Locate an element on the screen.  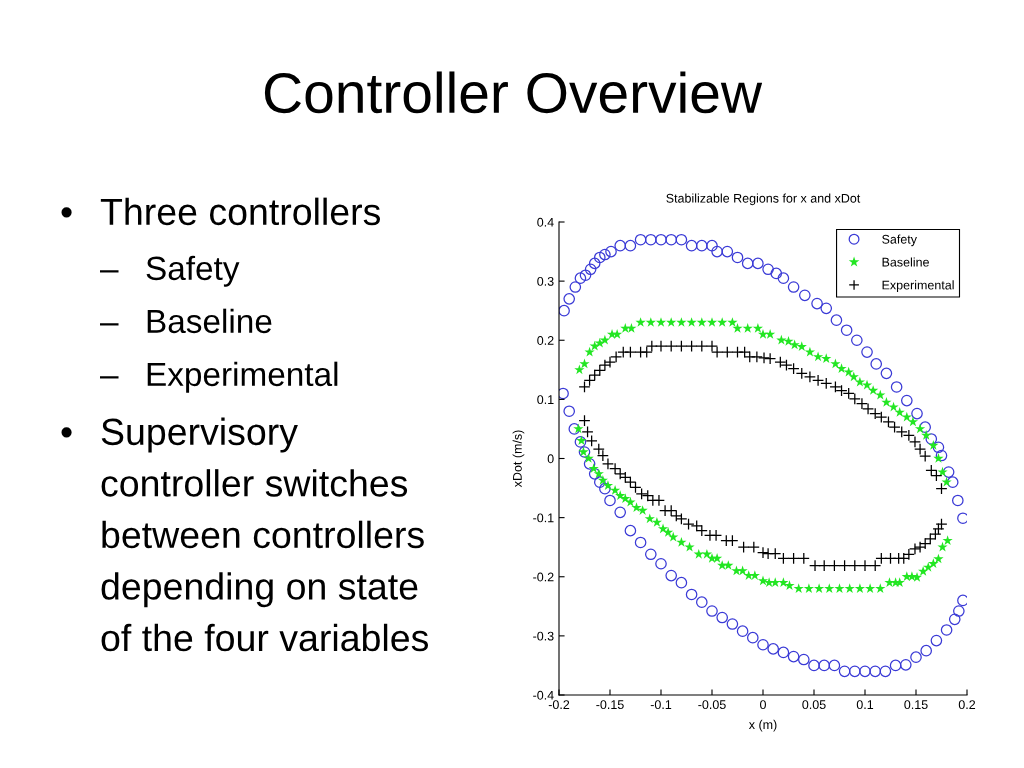
y-tick-label: -0.2 is located at coordinates (543, 577).